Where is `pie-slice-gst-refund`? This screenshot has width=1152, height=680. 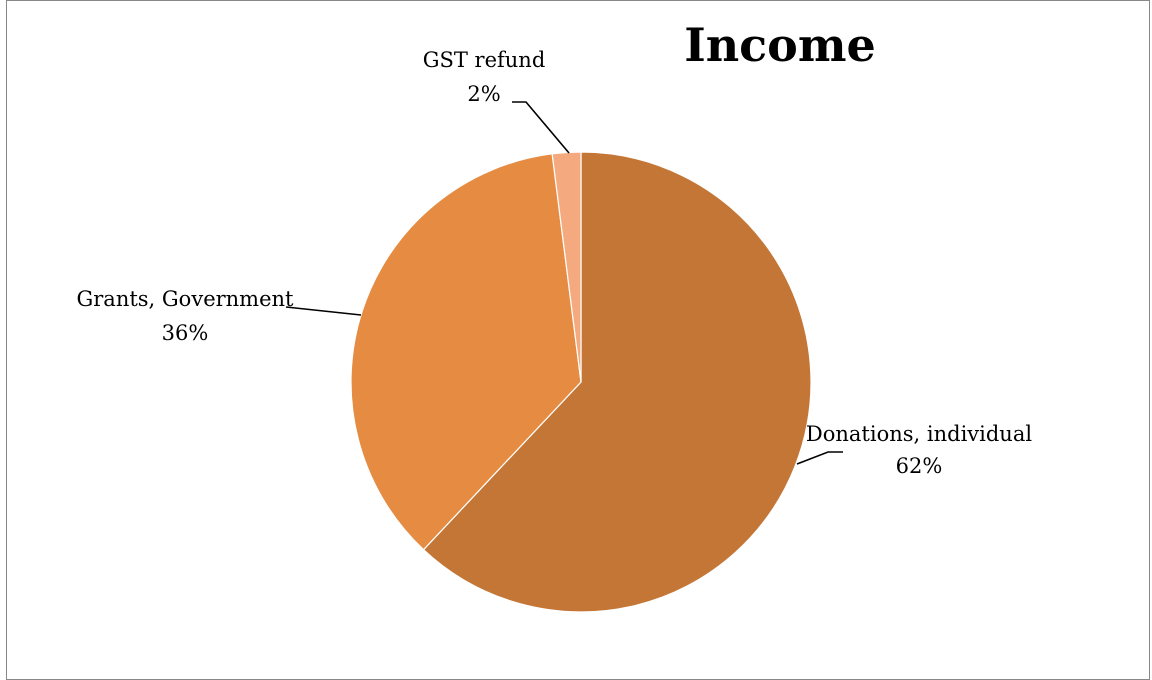
pie-slice-gst-refund is located at coordinates (566, 267).